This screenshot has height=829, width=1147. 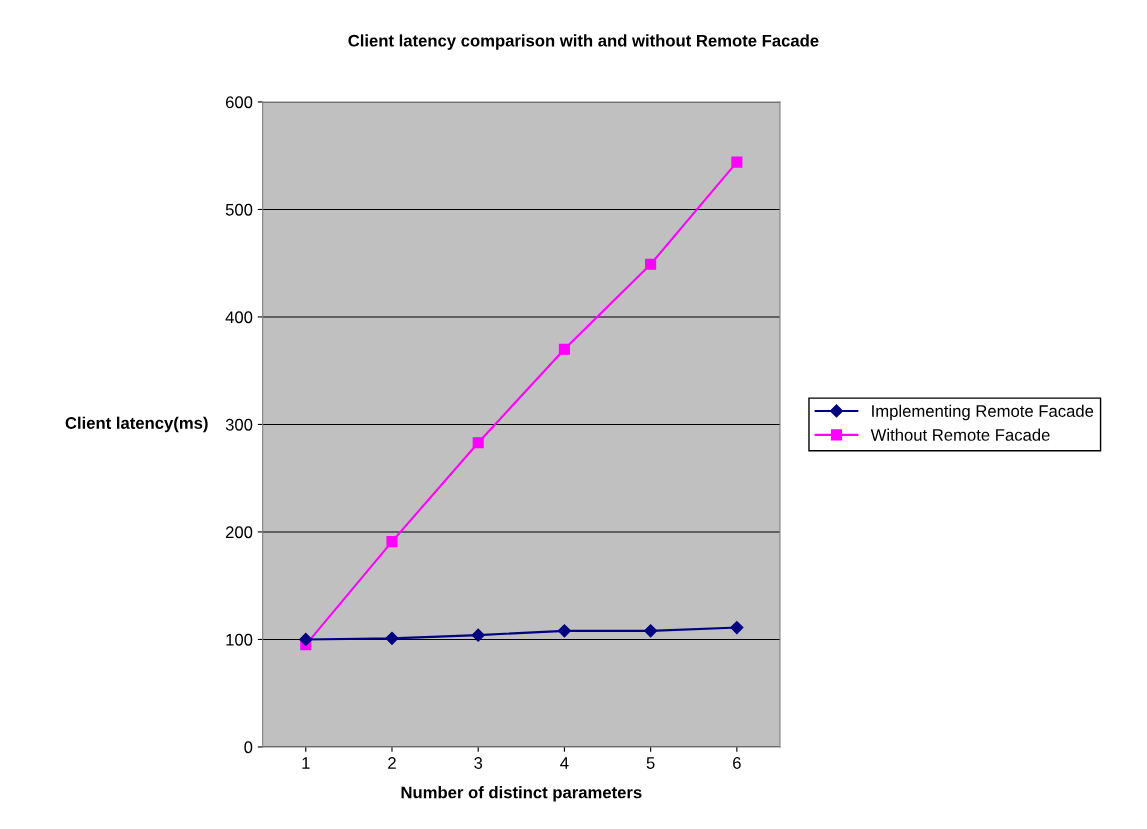 I want to click on x-tick-label: 3, so click(x=478, y=763).